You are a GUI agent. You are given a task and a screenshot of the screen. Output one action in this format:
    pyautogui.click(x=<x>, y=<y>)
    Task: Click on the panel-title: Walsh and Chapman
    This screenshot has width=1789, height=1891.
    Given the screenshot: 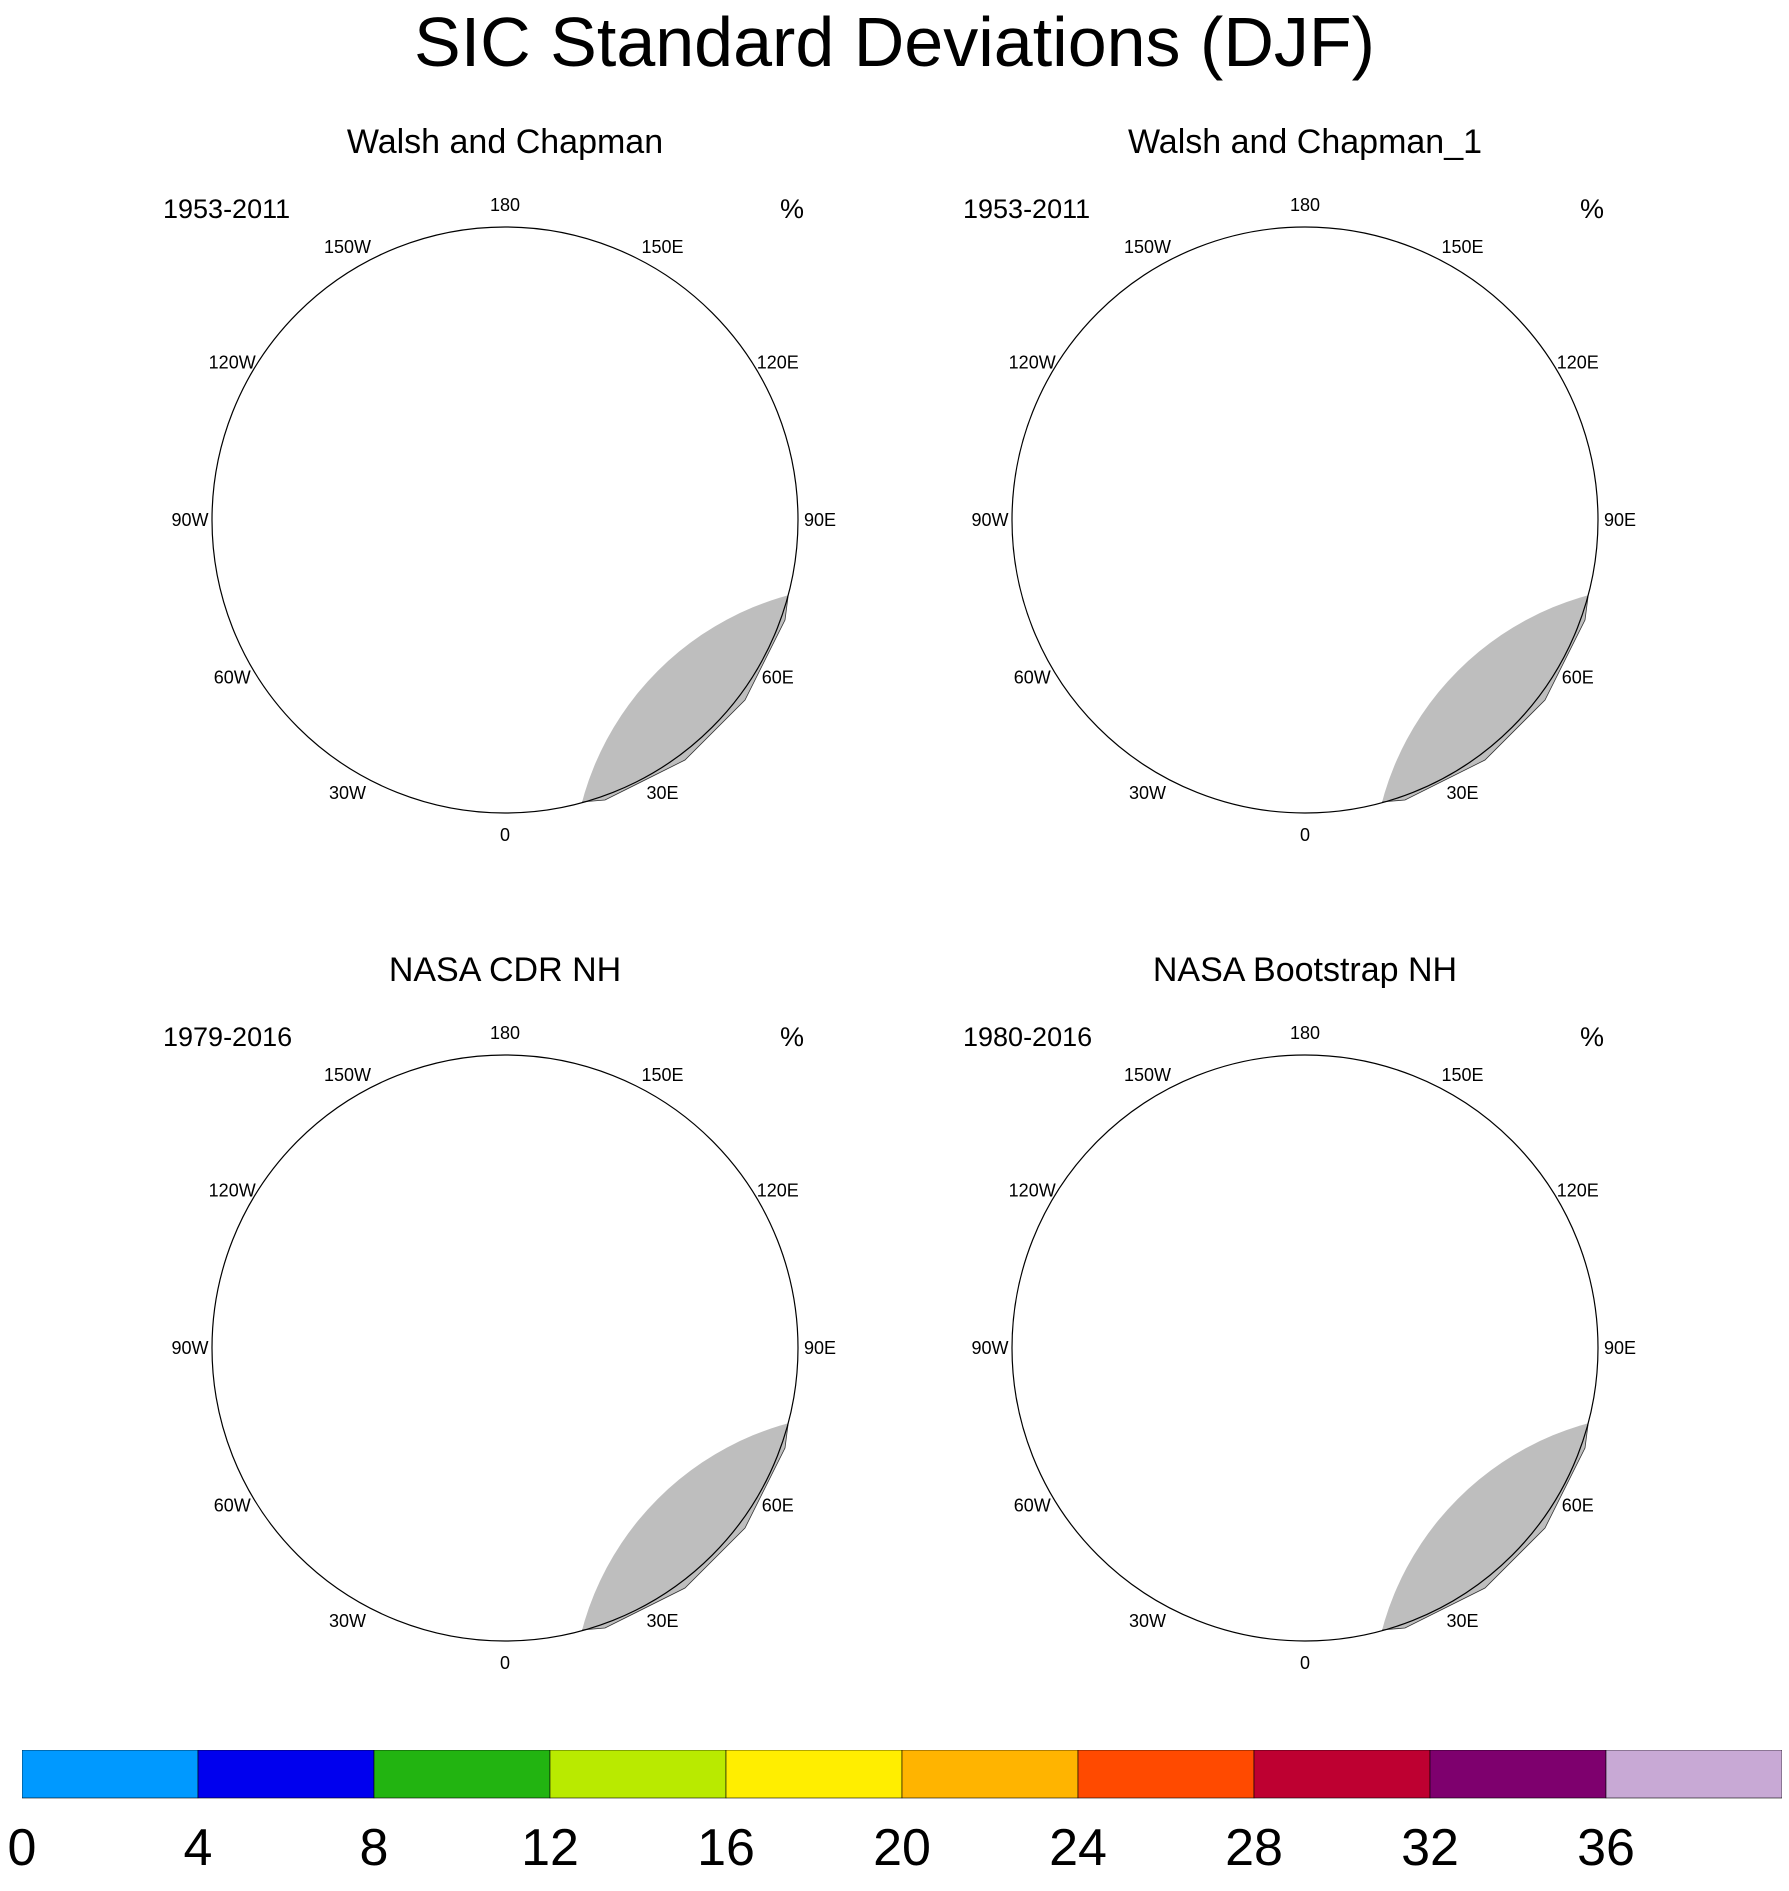 What is the action you would take?
    pyautogui.click(x=505, y=142)
    